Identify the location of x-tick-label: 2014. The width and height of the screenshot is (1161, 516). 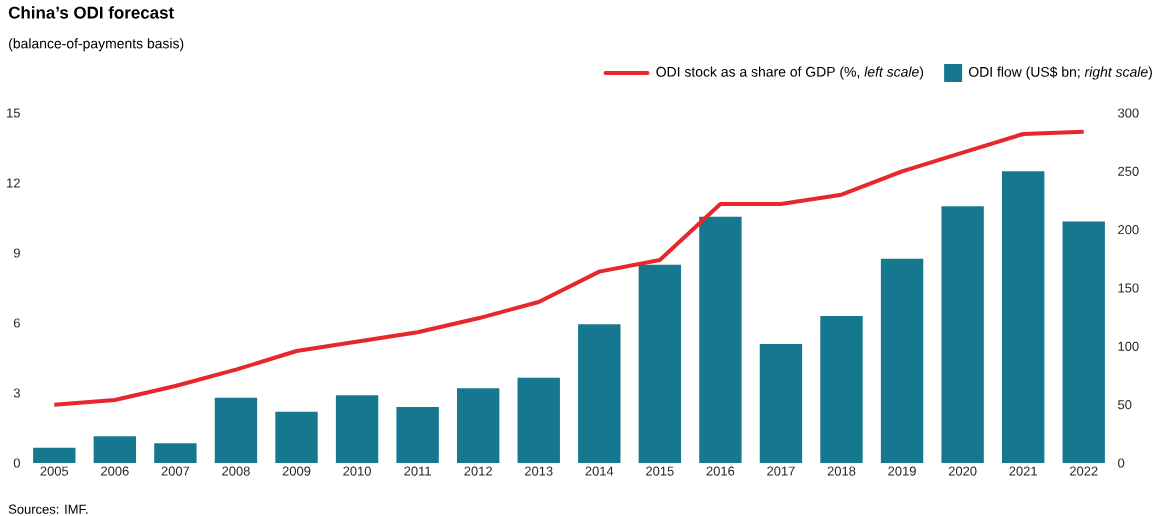
(599, 471).